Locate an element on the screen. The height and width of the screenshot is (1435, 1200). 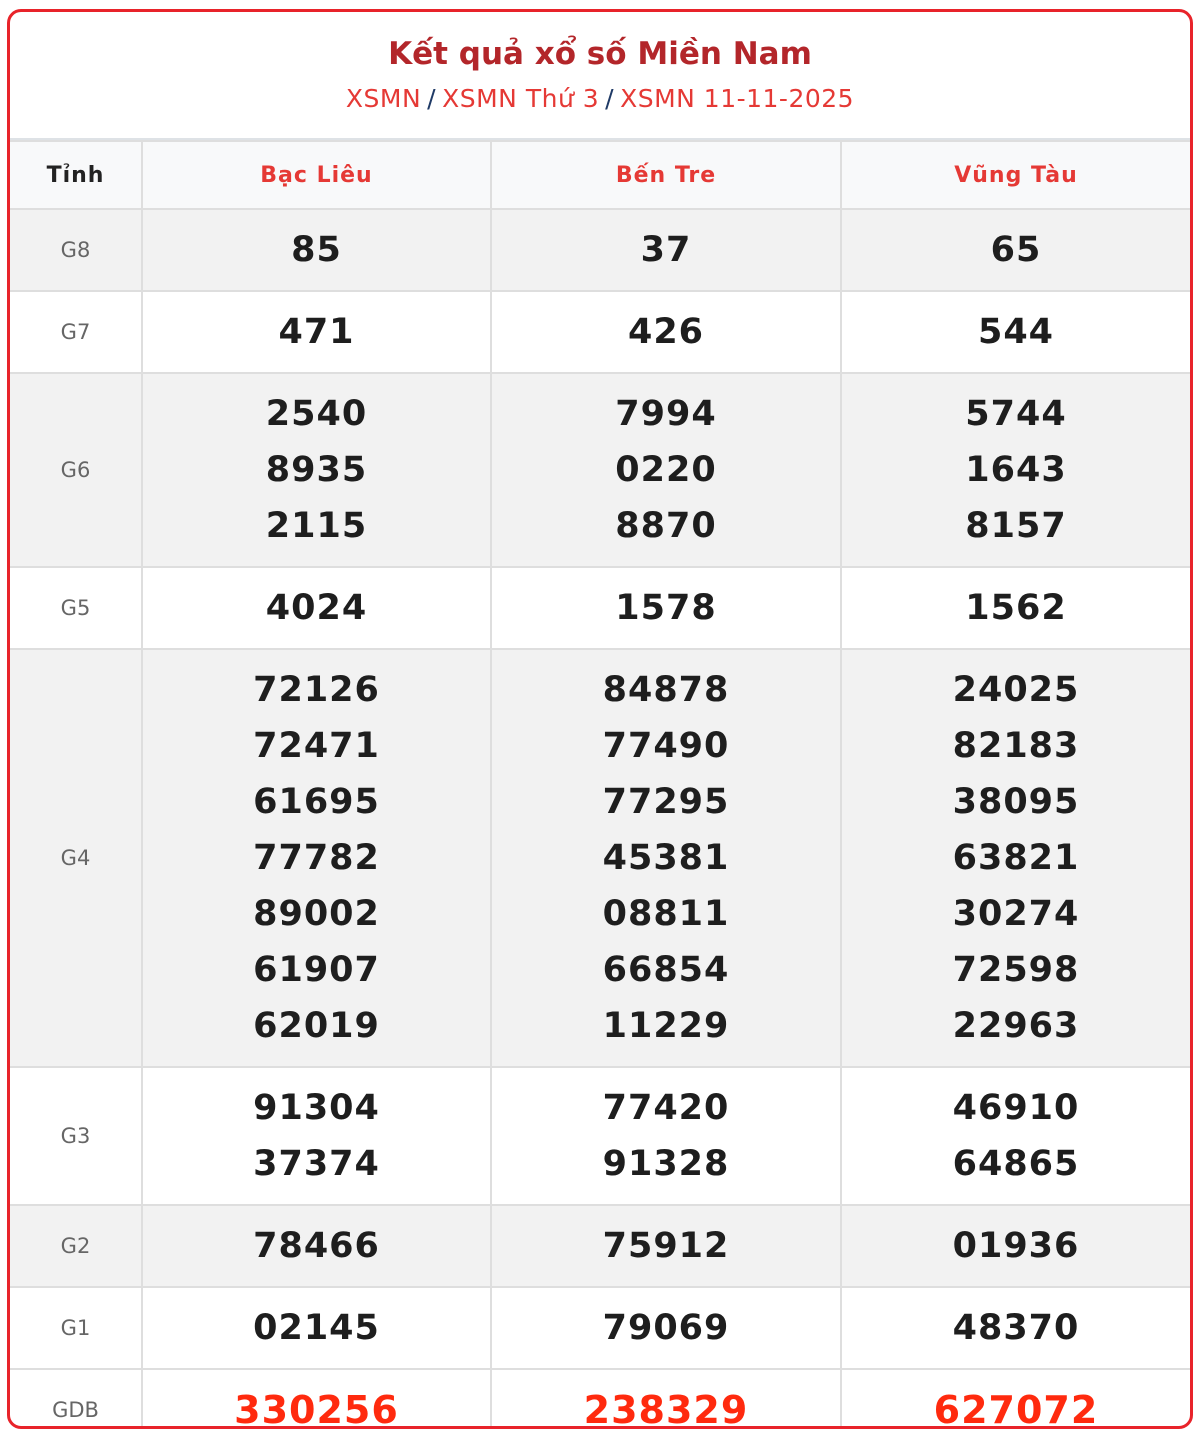
prize-cell: 77420 91328 is located at coordinates (666, 1136).